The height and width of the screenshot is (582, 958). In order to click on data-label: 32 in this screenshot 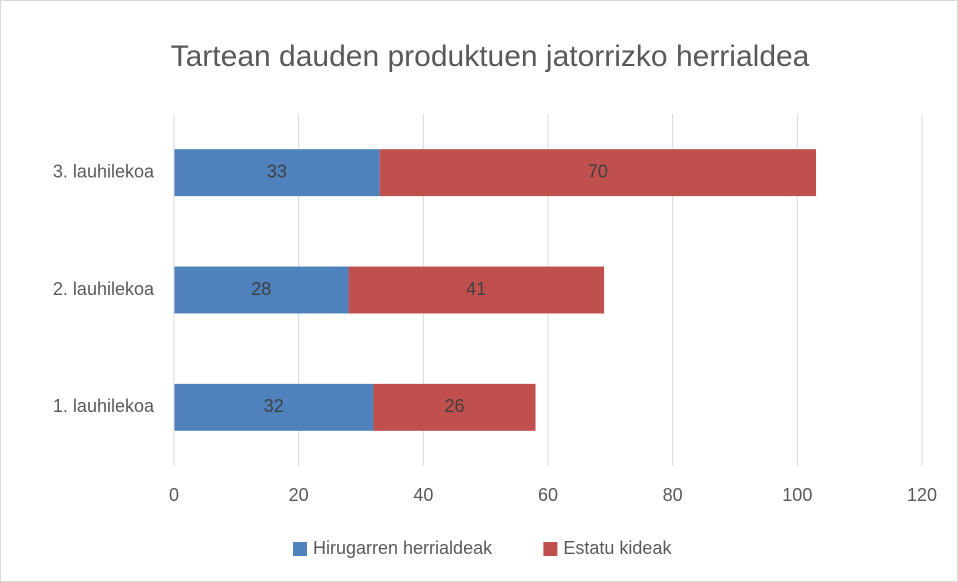, I will do `click(274, 406)`.